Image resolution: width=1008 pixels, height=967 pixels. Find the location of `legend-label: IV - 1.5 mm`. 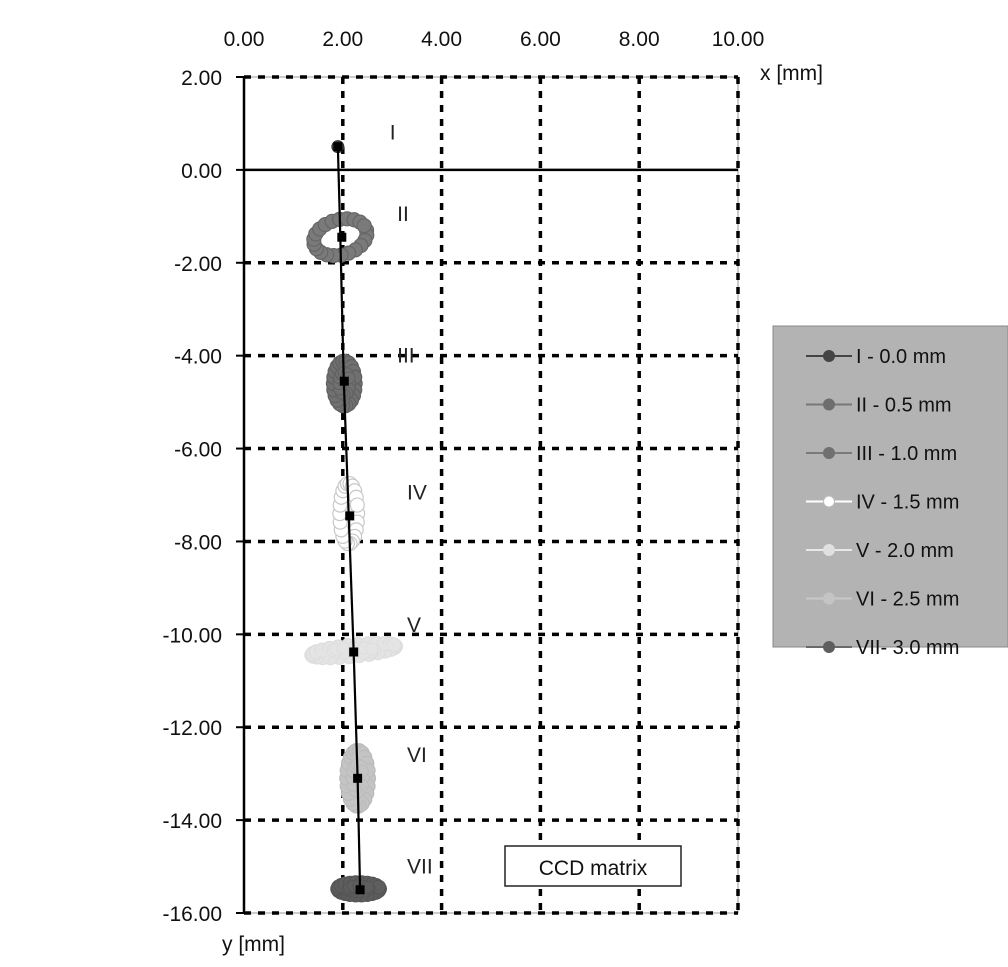

legend-label: IV - 1.5 mm is located at coordinates (907, 503).